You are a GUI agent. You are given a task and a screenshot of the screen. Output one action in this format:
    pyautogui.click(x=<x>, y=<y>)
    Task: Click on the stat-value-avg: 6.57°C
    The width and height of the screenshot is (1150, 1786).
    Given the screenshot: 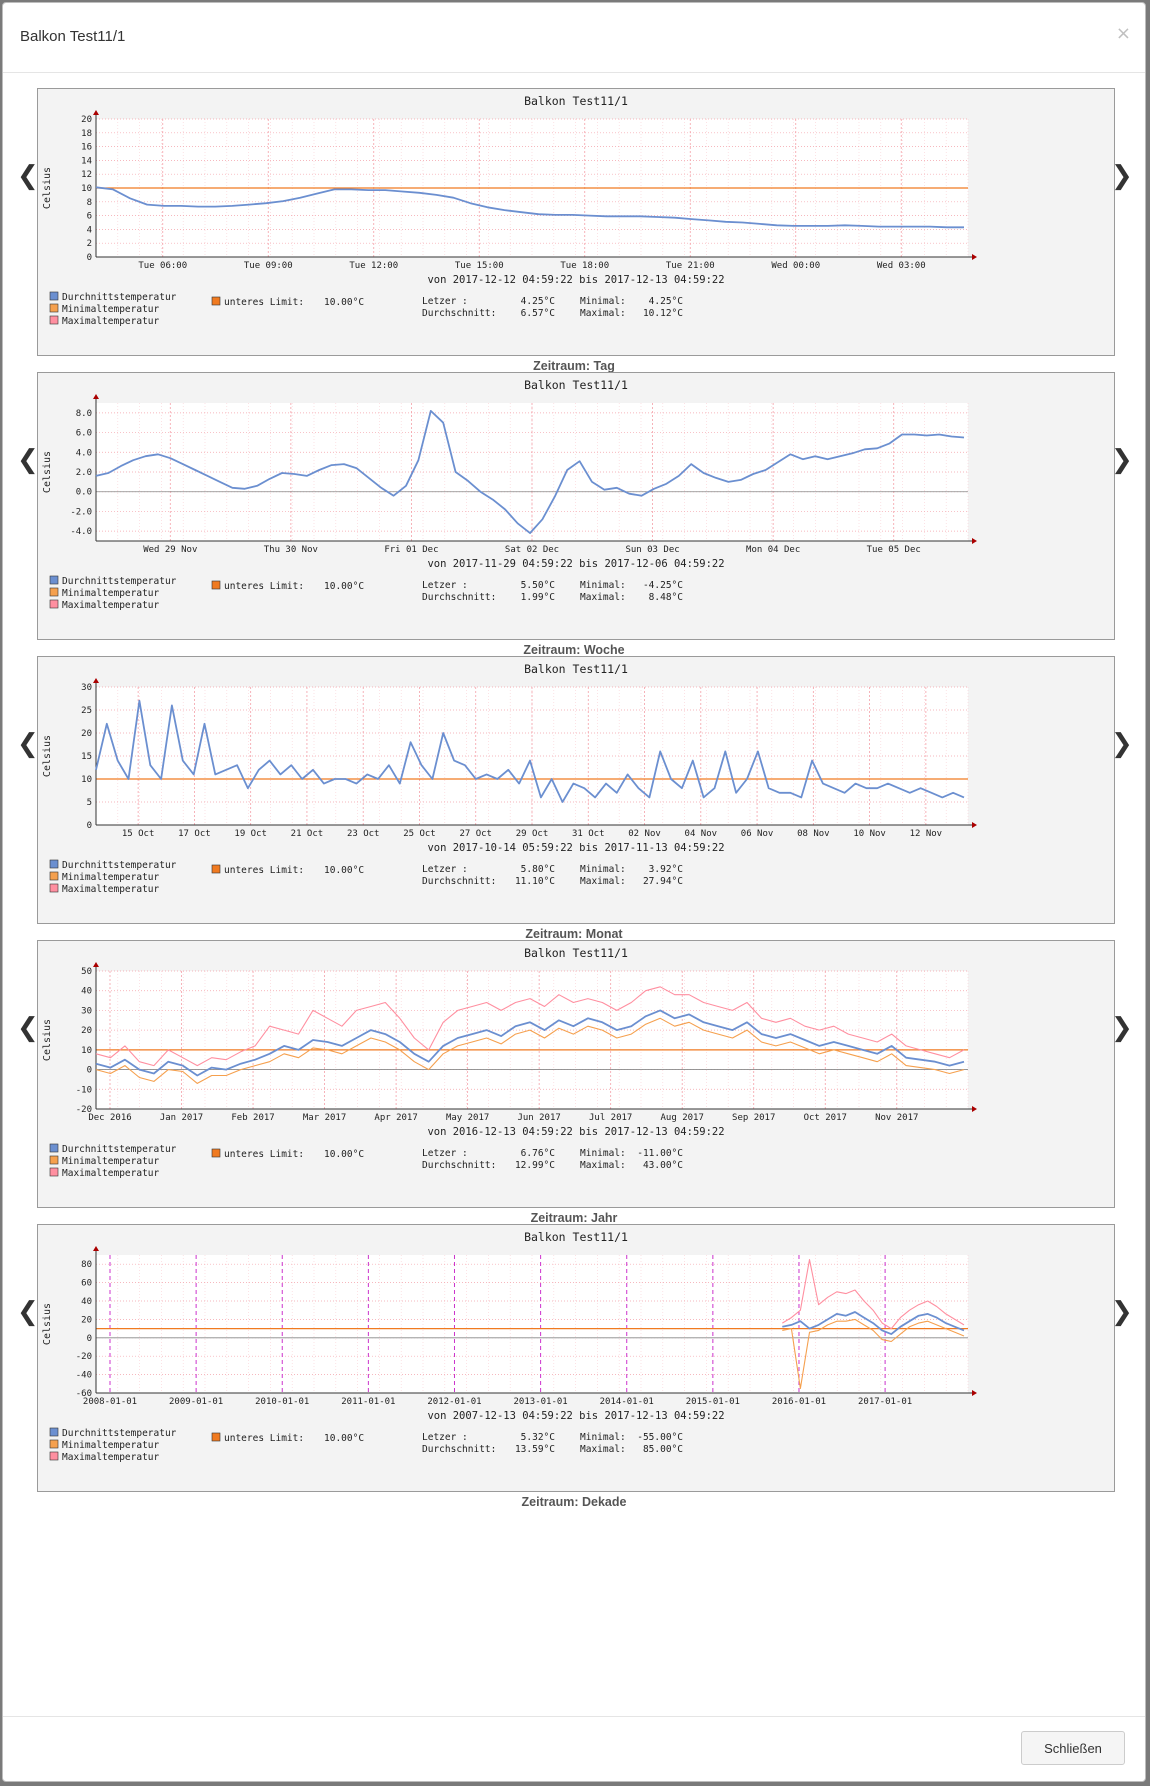 What is the action you would take?
    pyautogui.click(x=538, y=313)
    